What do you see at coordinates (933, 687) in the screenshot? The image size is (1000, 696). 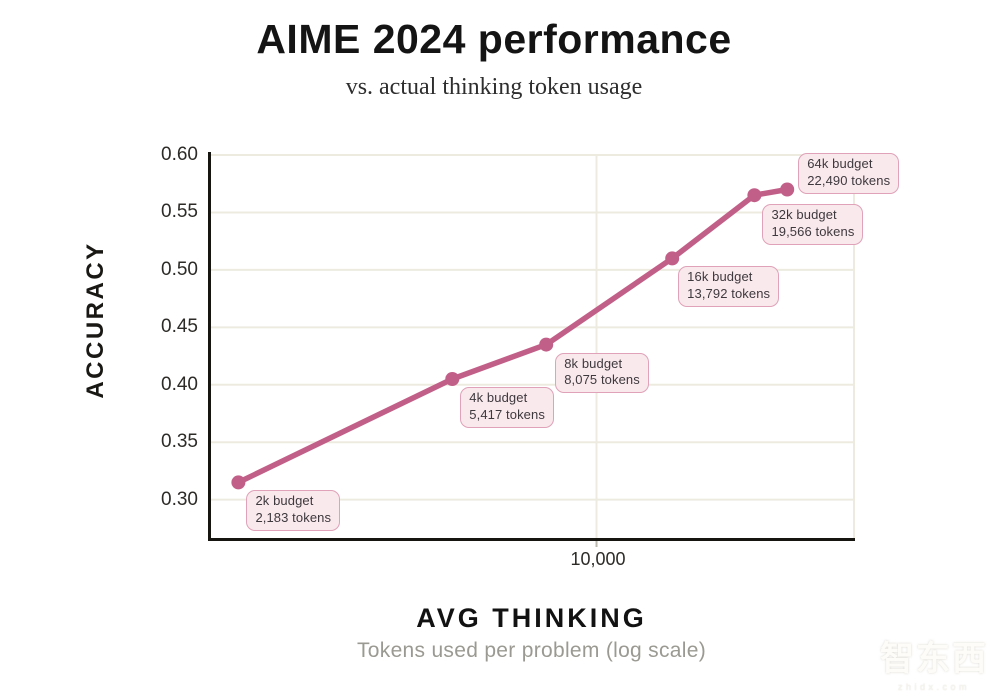 I see `watermark-domain: zhidx.com` at bounding box center [933, 687].